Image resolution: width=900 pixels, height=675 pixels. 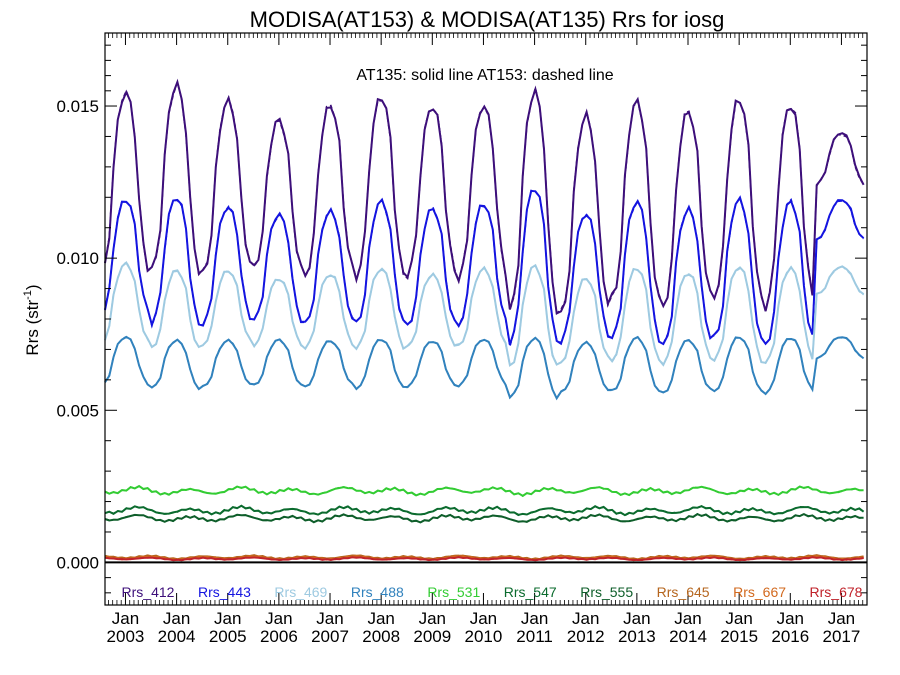 I want to click on y-axis-label-superscript: -1, so click(x=28, y=295).